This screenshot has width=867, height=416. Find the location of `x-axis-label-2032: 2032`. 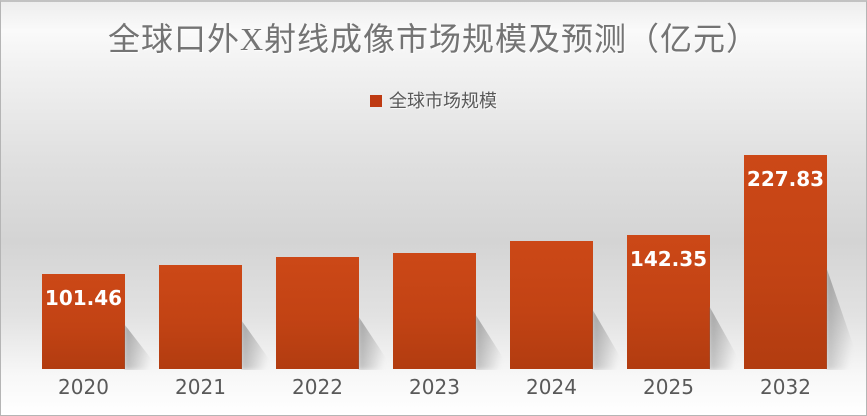

x-axis-label-2032: 2032 is located at coordinates (785, 387).